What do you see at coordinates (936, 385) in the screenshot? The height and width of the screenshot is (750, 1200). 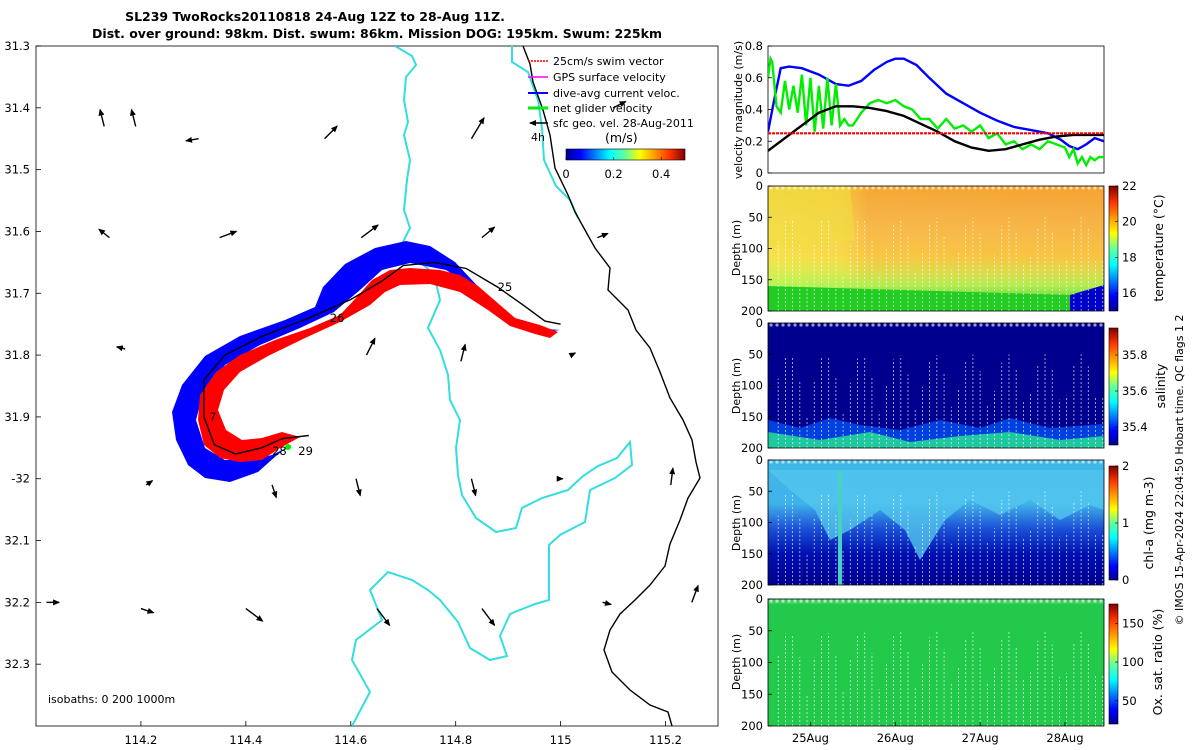 I see `salinity-cast-gaps` at bounding box center [936, 385].